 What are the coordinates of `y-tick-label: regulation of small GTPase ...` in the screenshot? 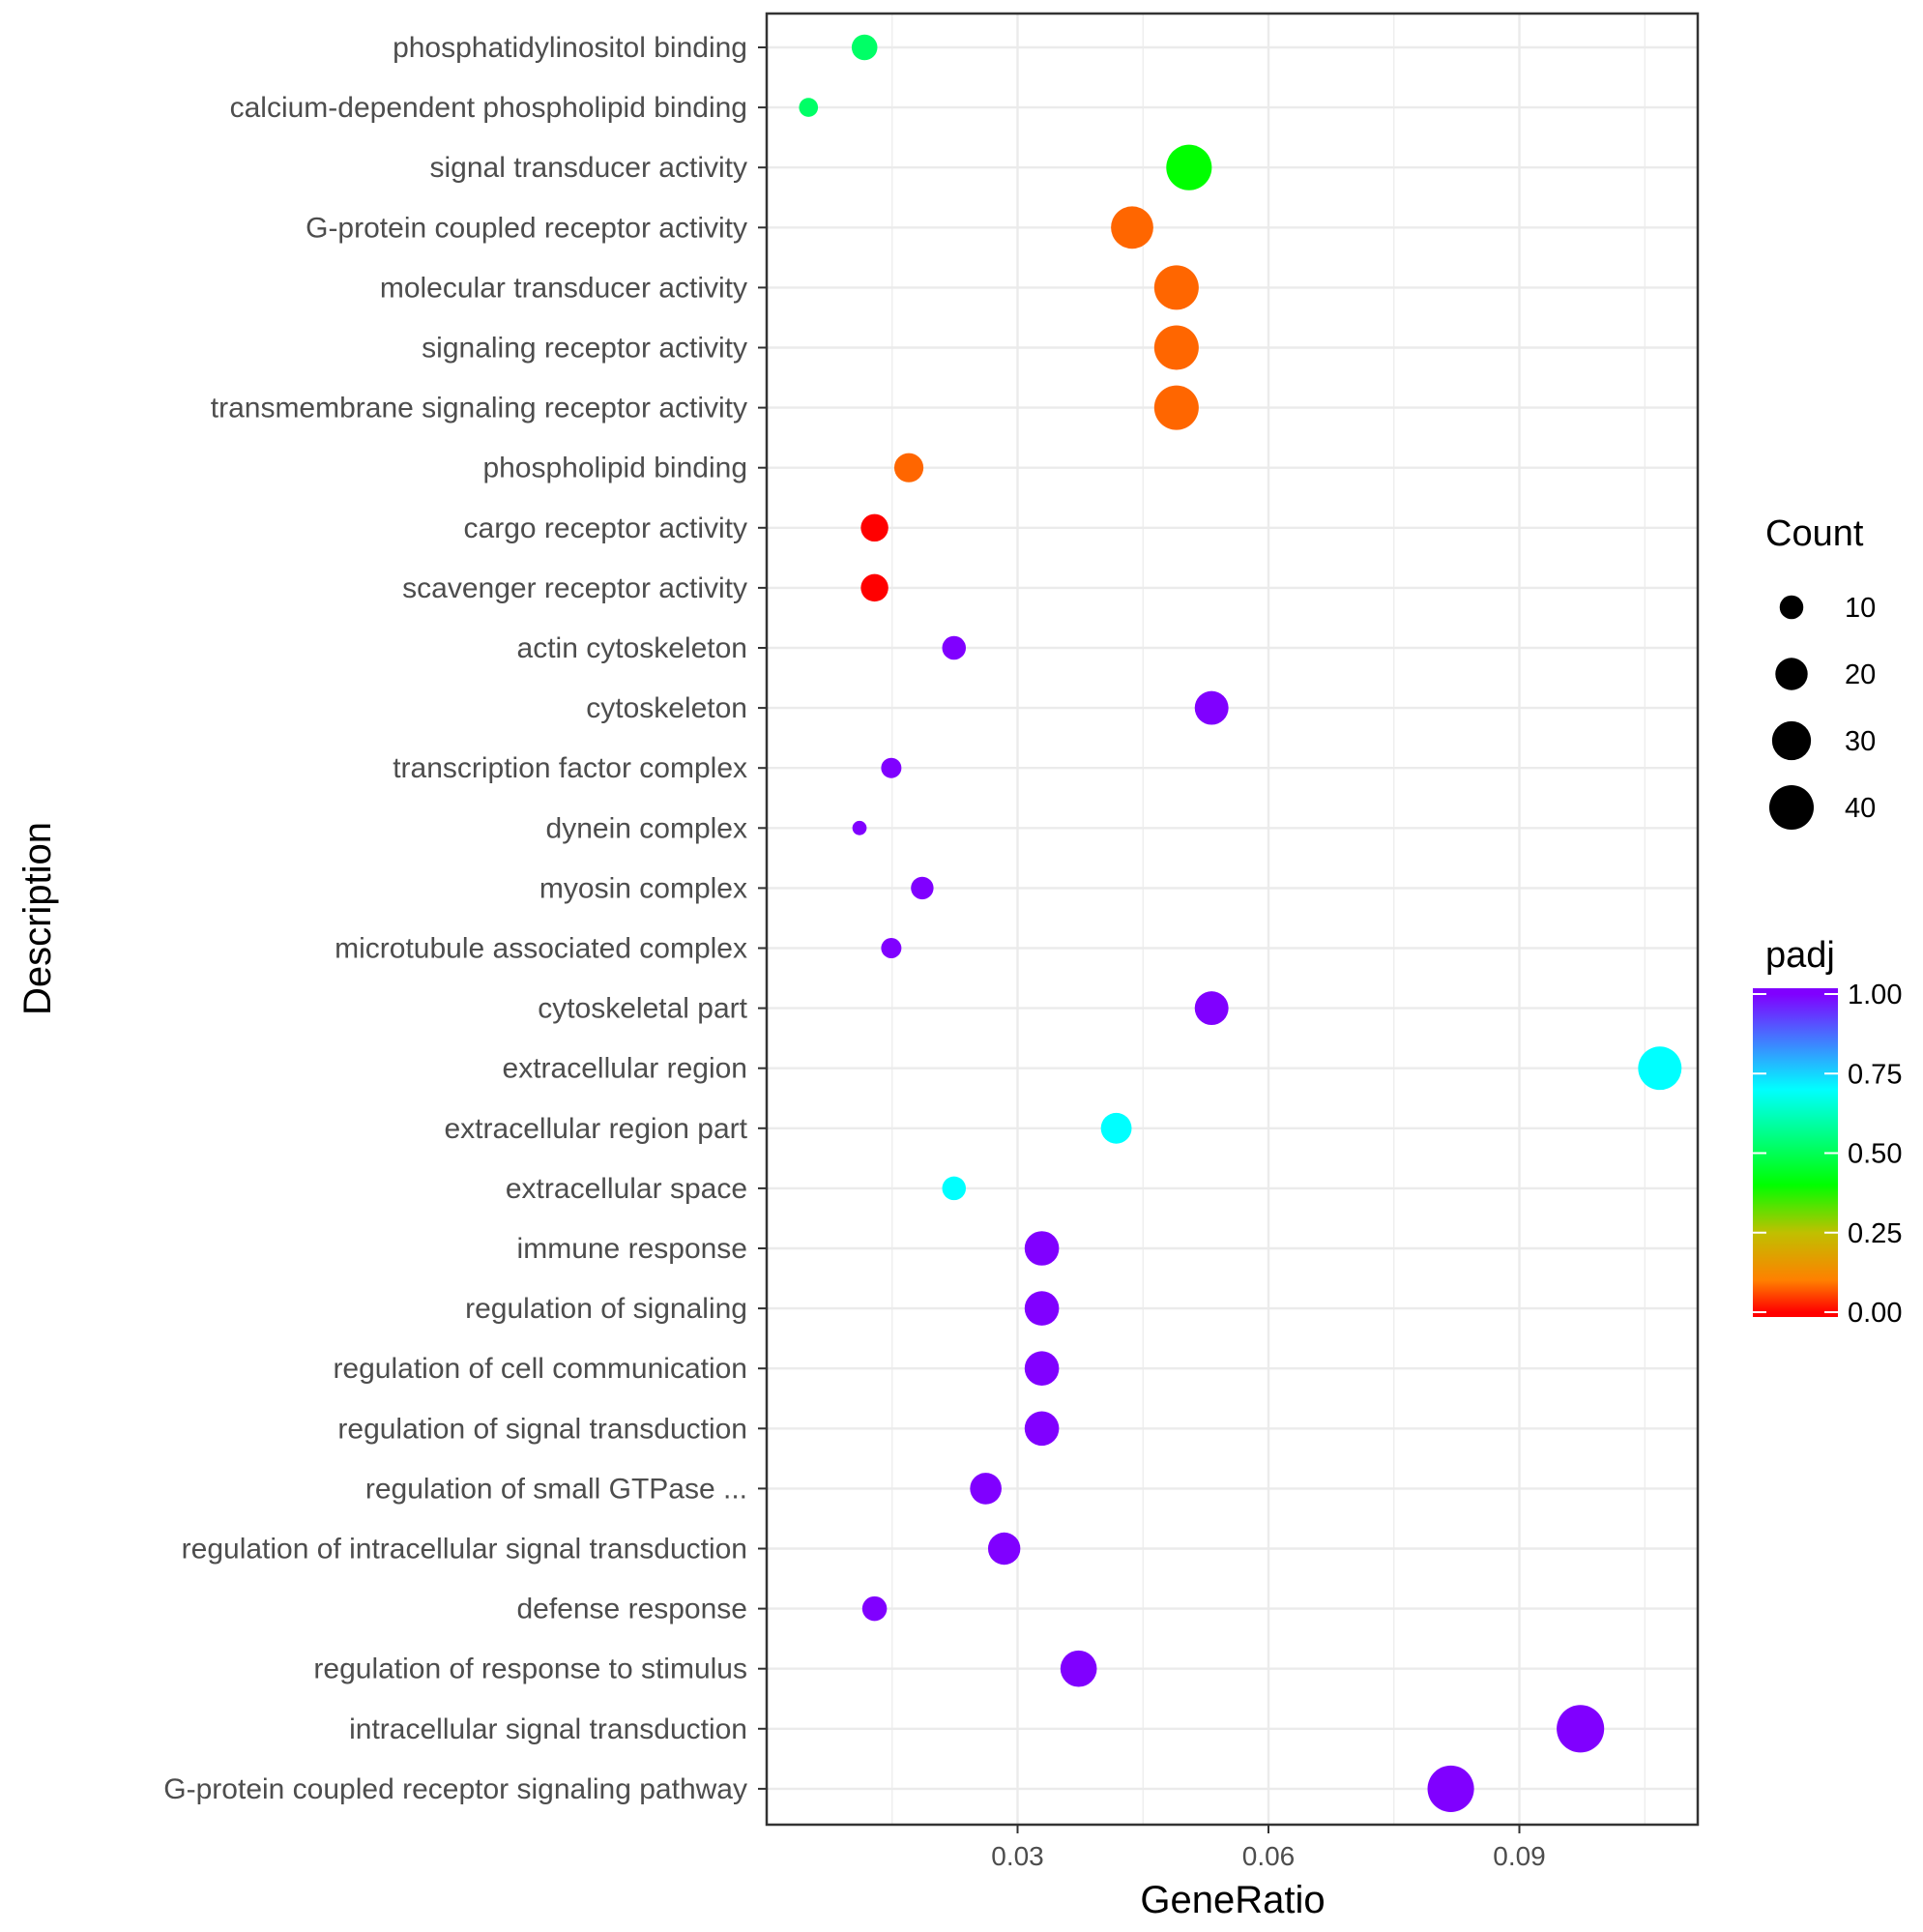 It's located at (556, 1489).